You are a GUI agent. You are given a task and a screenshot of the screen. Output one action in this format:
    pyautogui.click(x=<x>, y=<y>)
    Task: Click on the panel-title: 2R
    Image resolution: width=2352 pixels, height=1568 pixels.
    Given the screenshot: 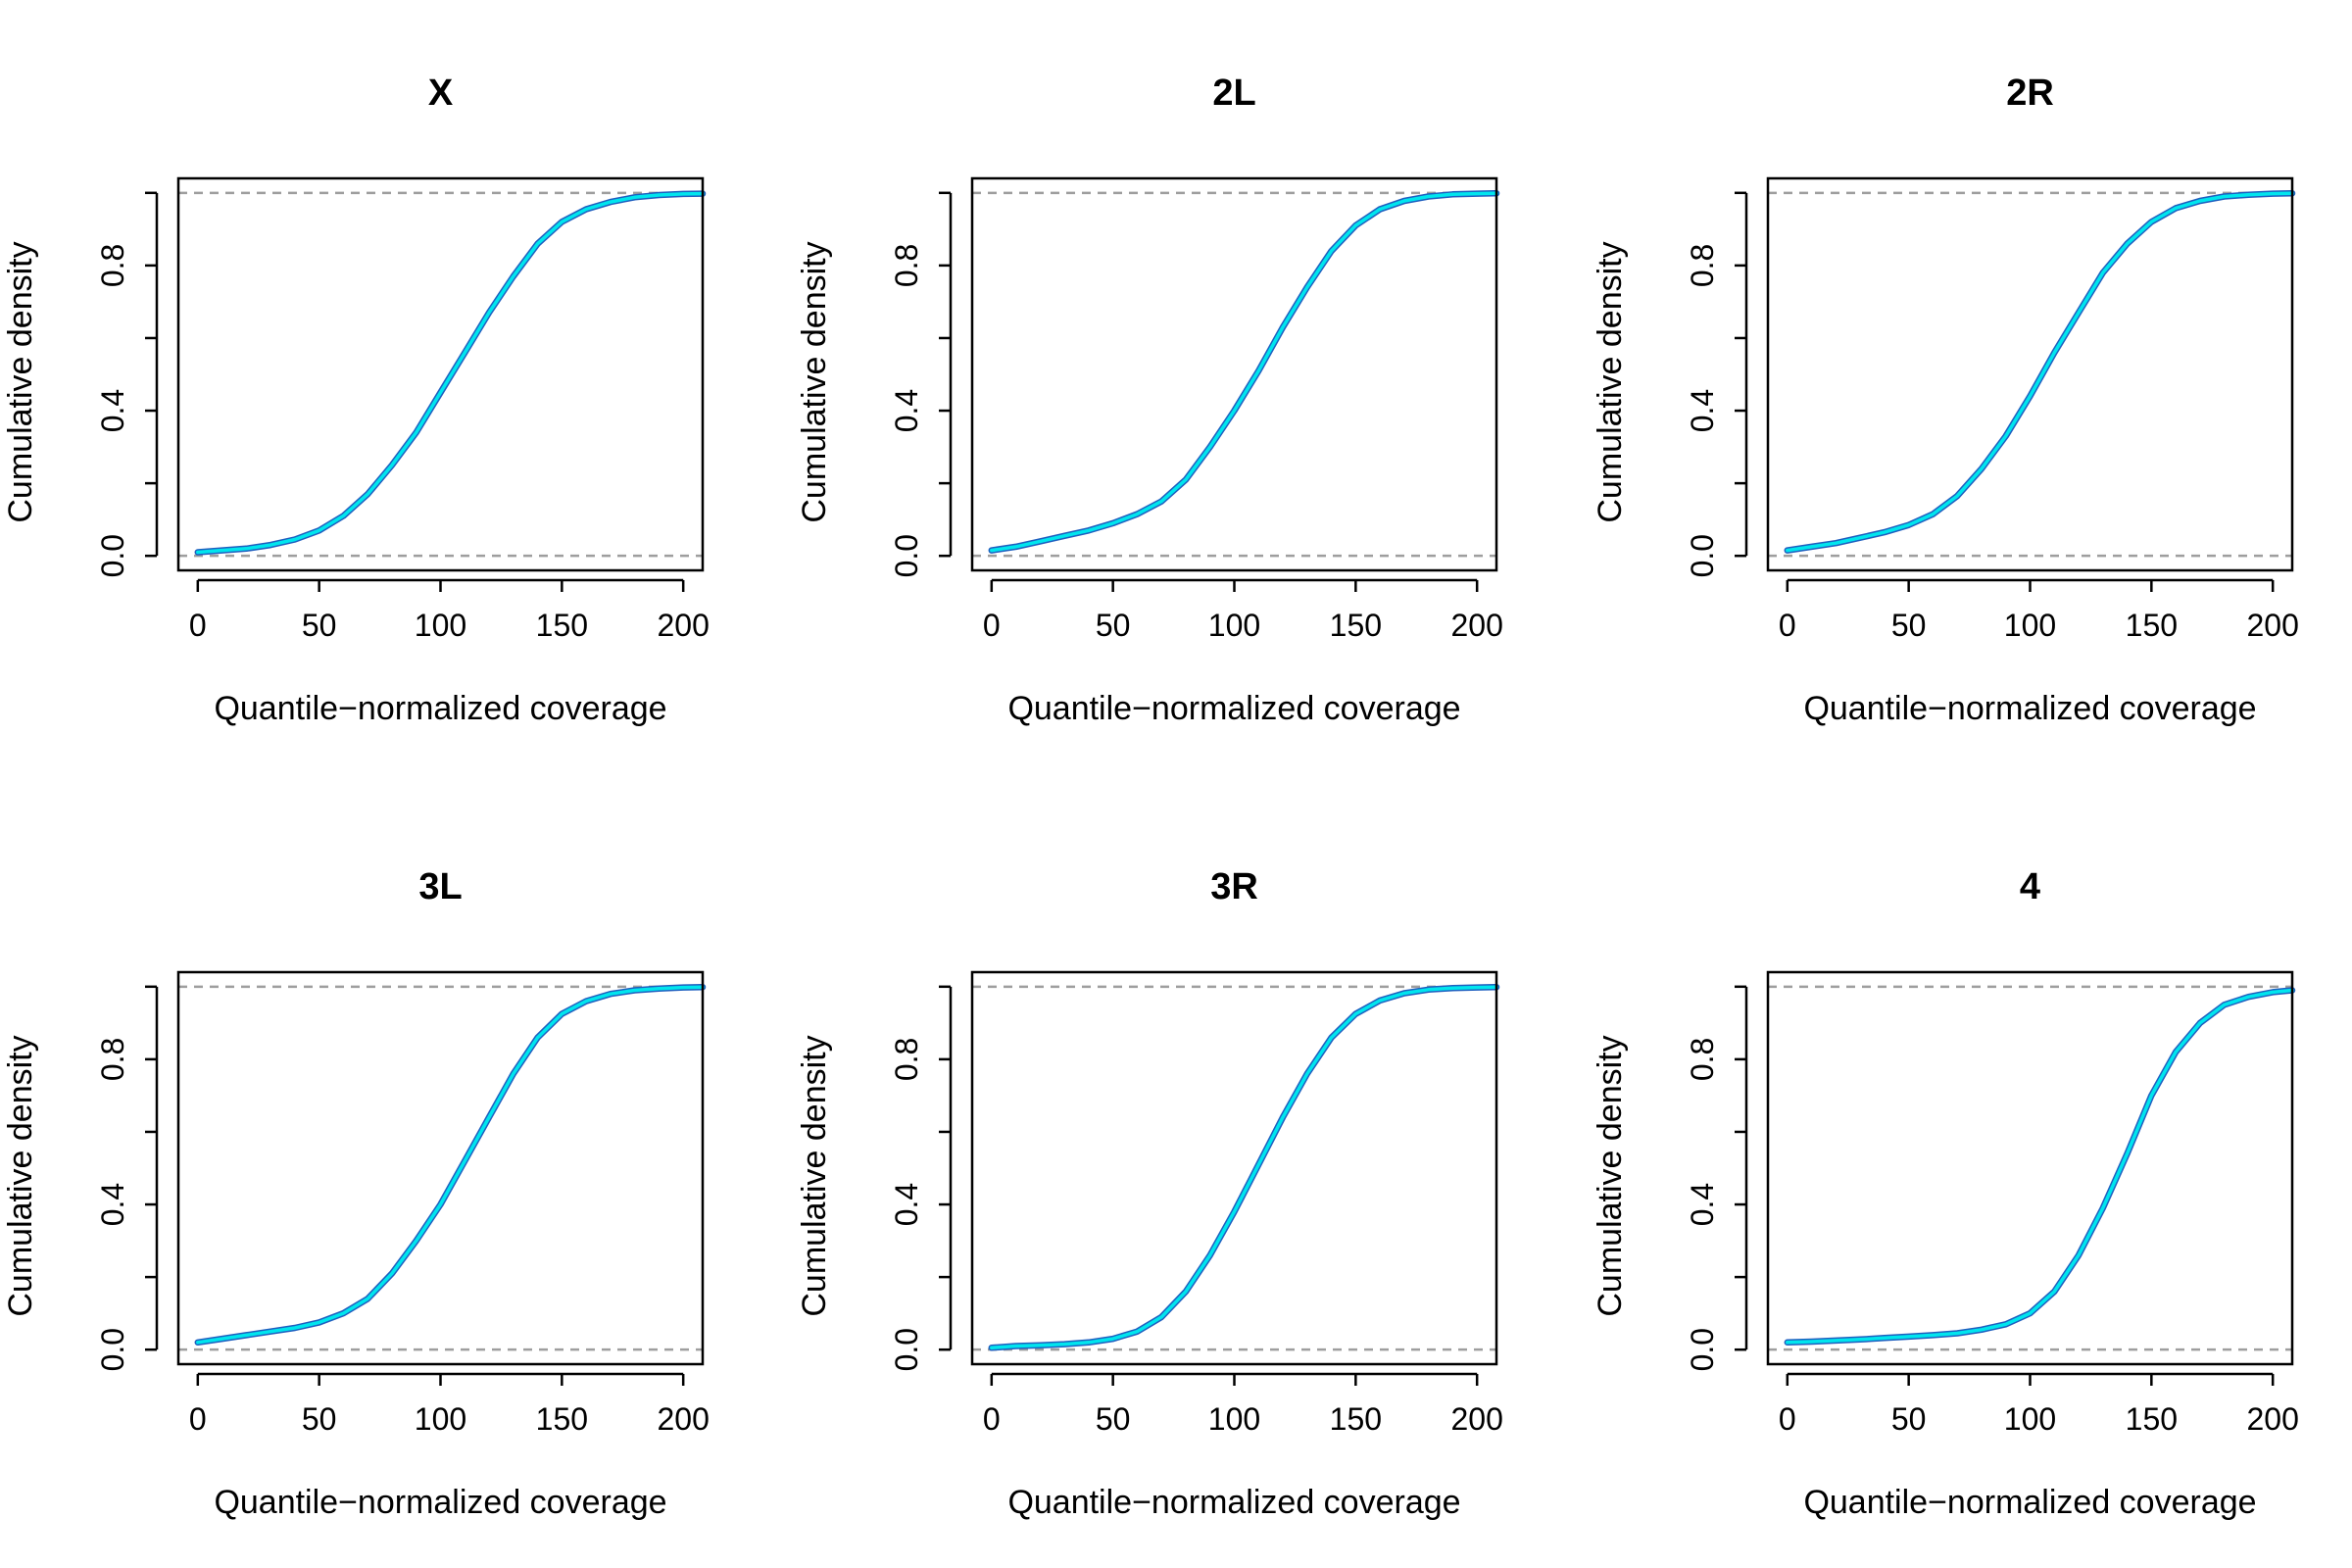 What is the action you would take?
    pyautogui.click(x=2030, y=93)
    